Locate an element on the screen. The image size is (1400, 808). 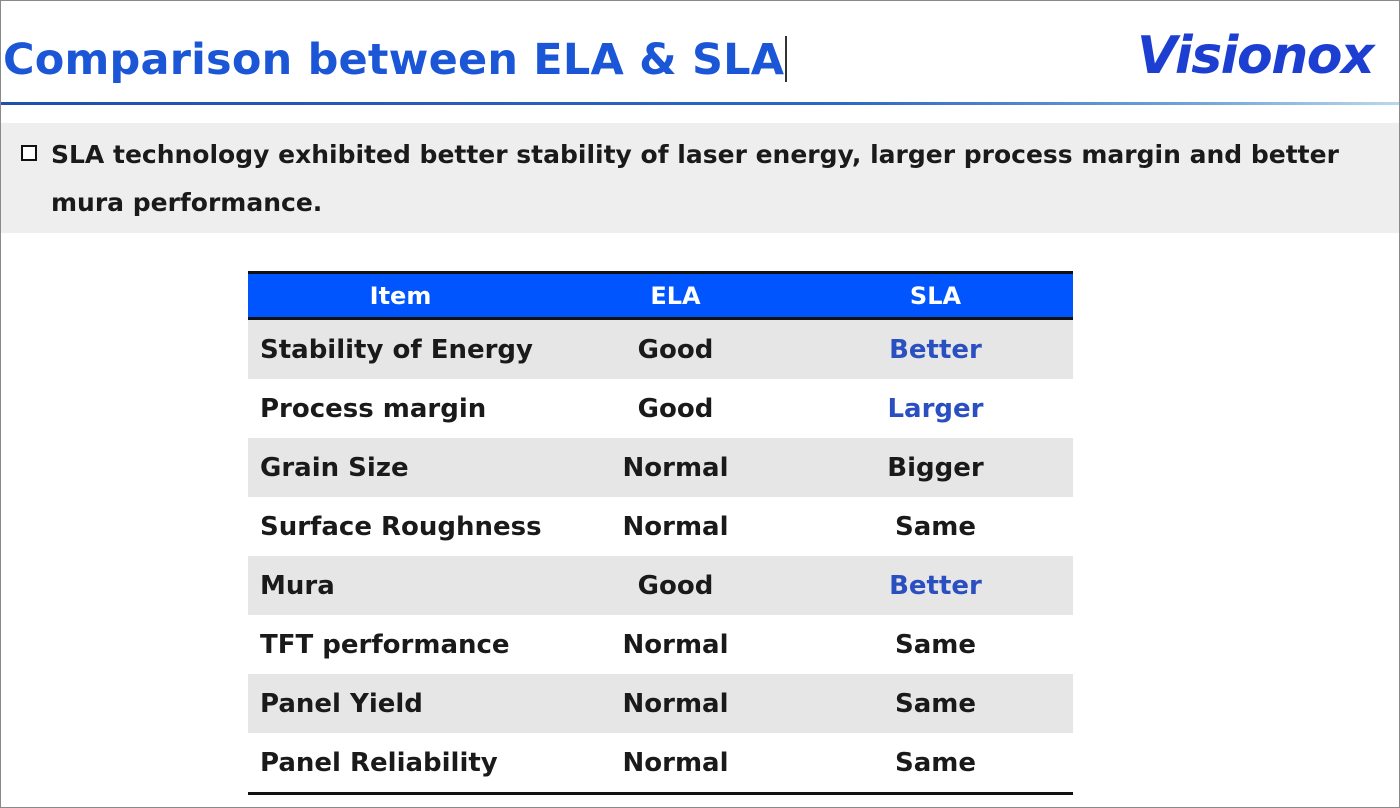
table-row: Grain Size Normal Bigger is located at coordinates (660, 467).